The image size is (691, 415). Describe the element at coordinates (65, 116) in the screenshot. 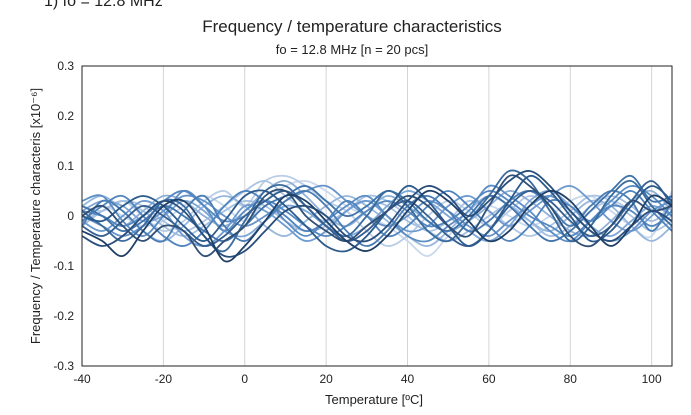

I see `y-tick-label: 0.2` at that location.